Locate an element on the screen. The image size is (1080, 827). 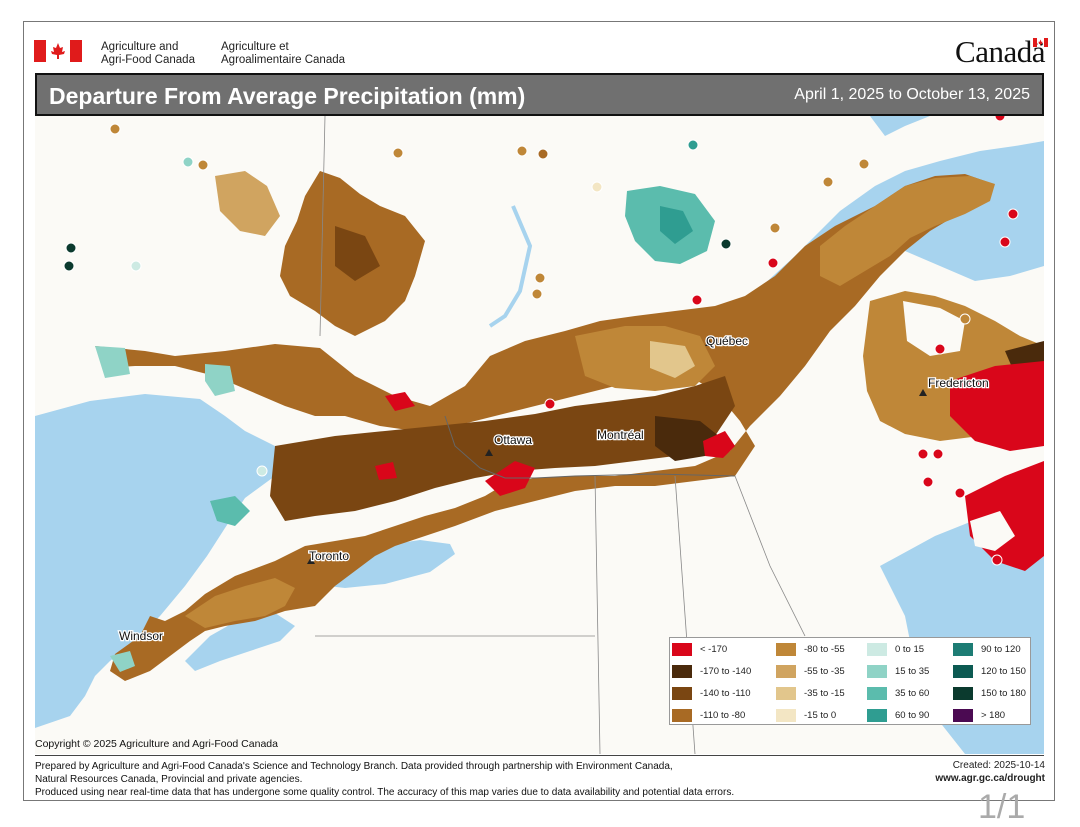
legend-label: 120 to 150 is located at coordinates (1003, 671).